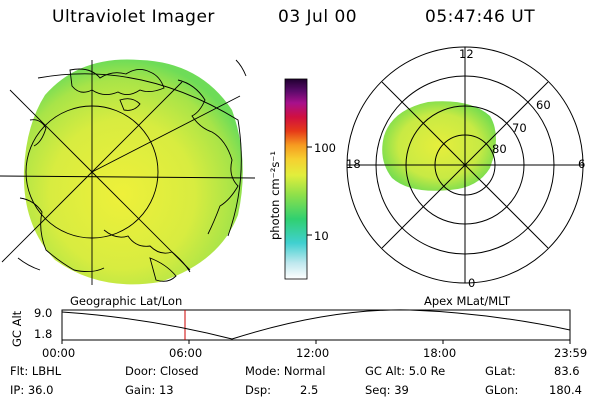  What do you see at coordinates (149, 390) in the screenshot?
I see `gain-status: Gain: 13` at bounding box center [149, 390].